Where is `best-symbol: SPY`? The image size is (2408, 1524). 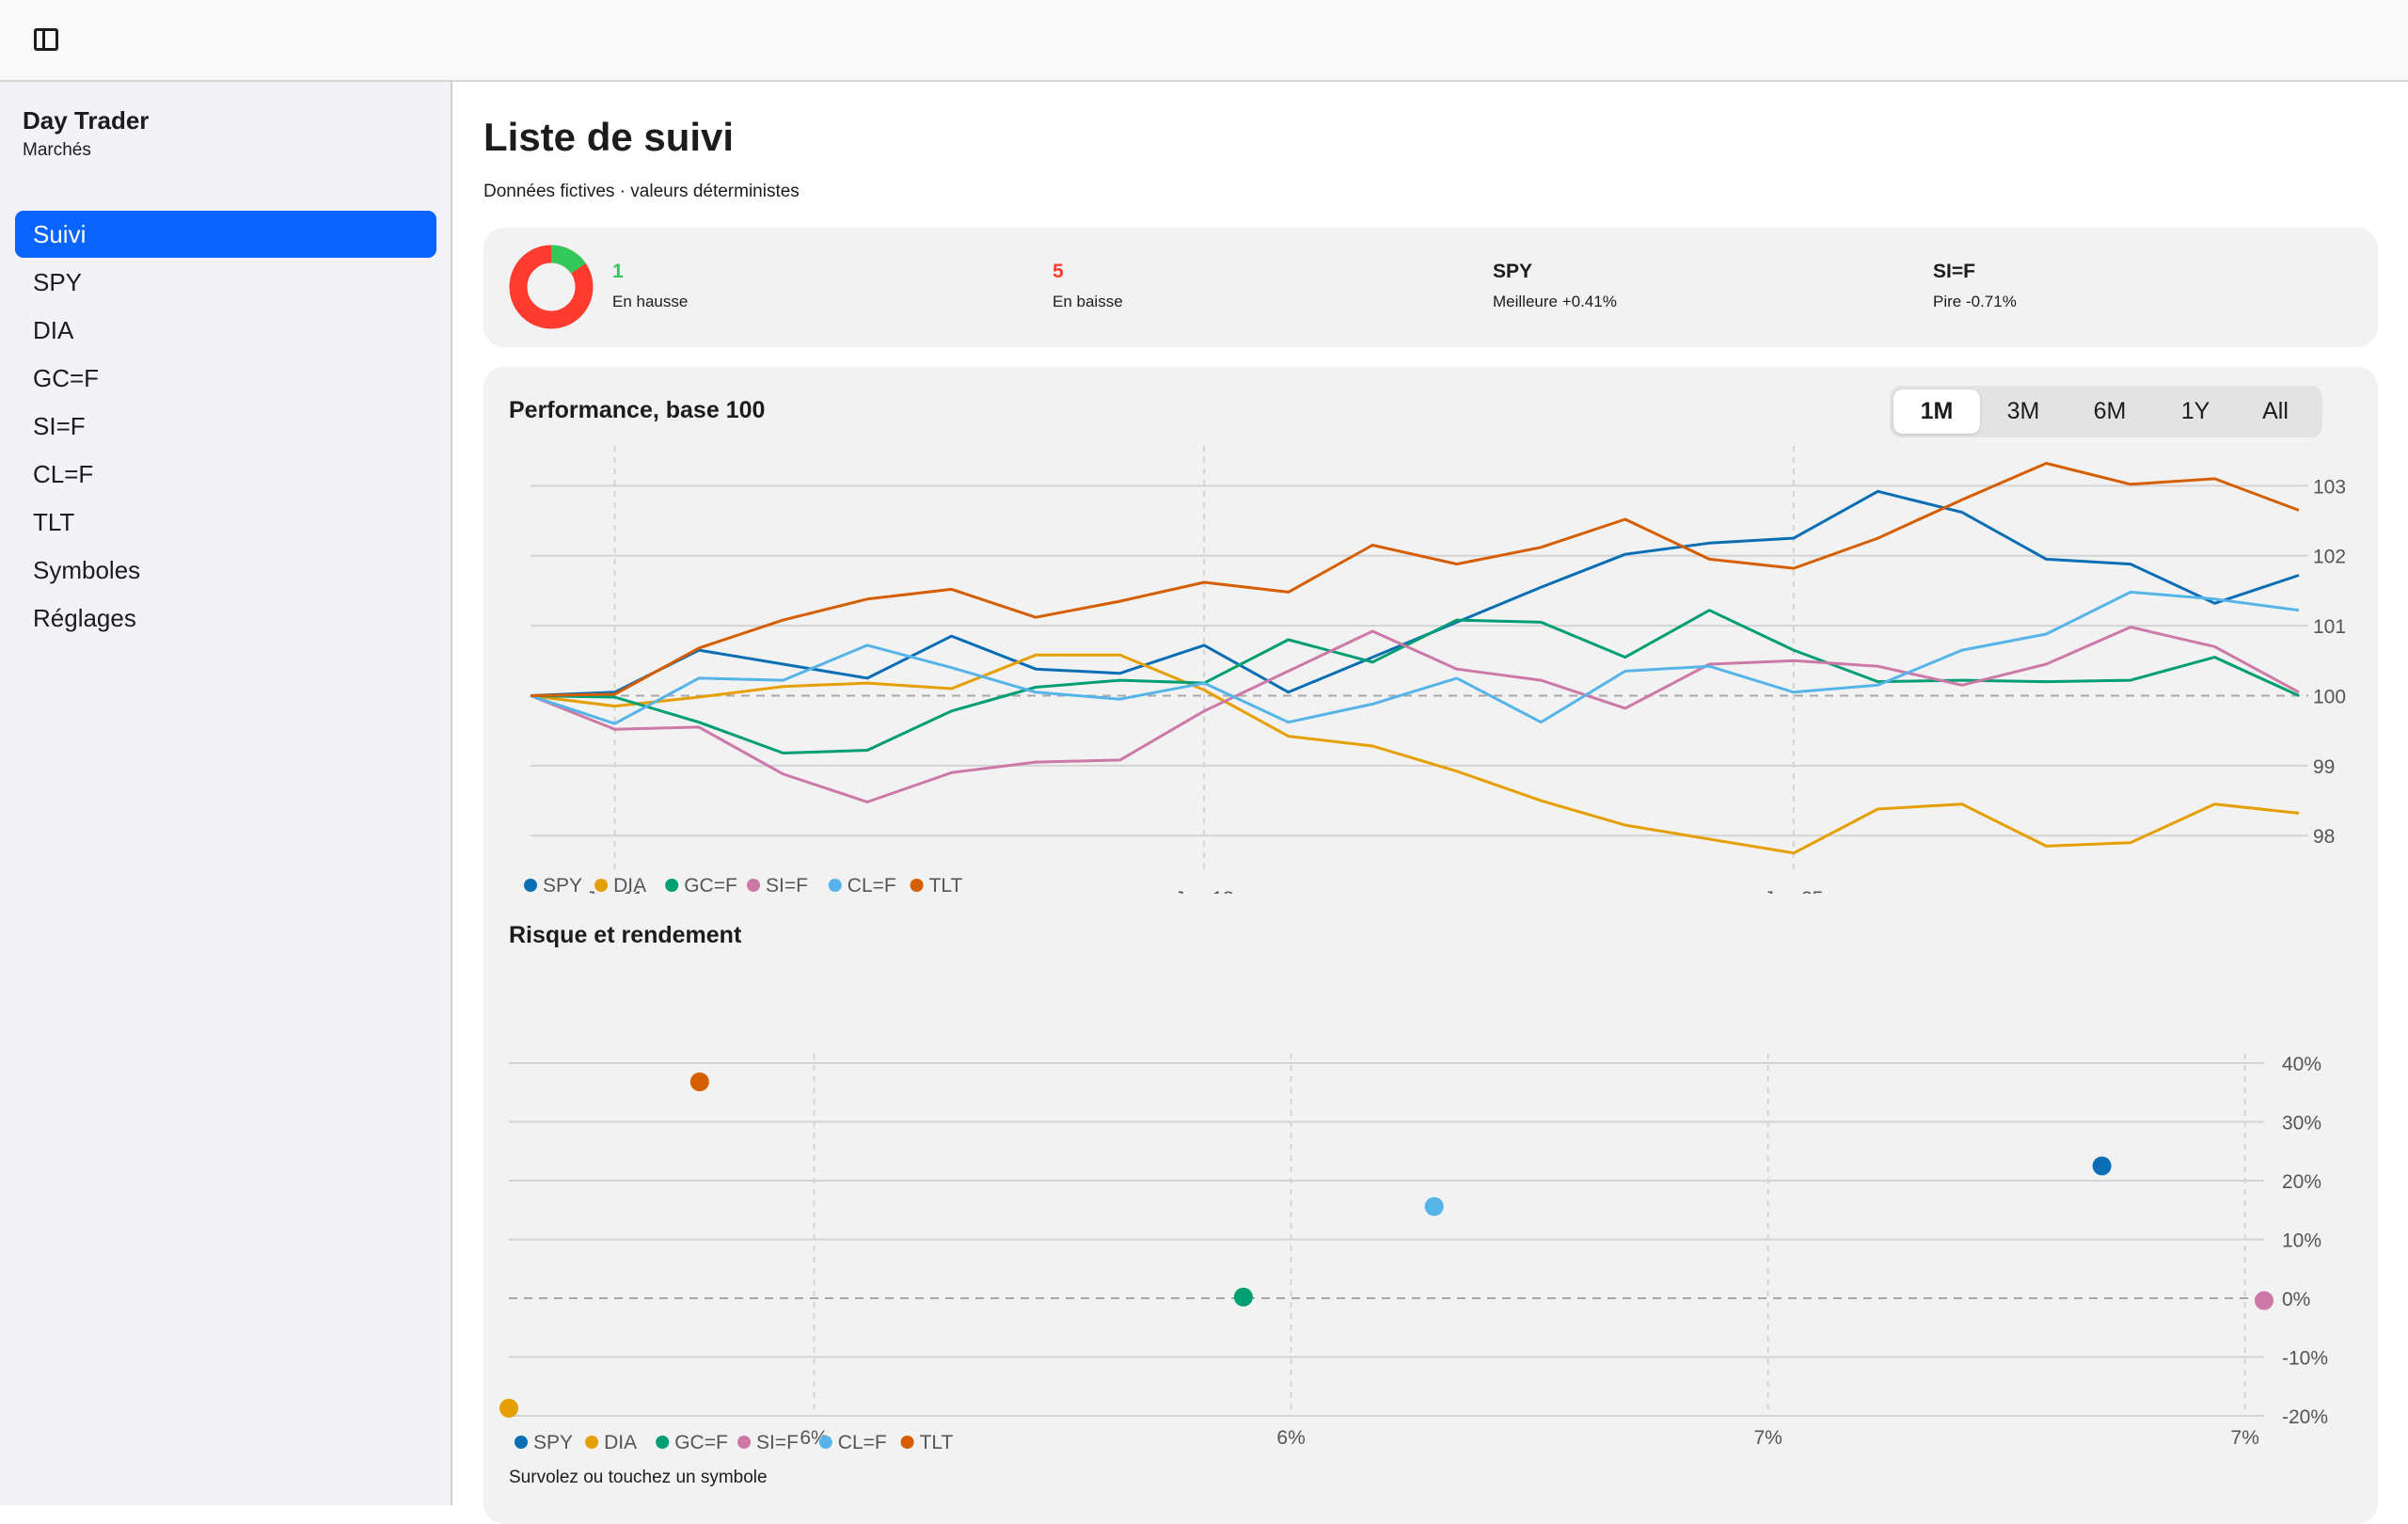
best-symbol: SPY is located at coordinates (1513, 272).